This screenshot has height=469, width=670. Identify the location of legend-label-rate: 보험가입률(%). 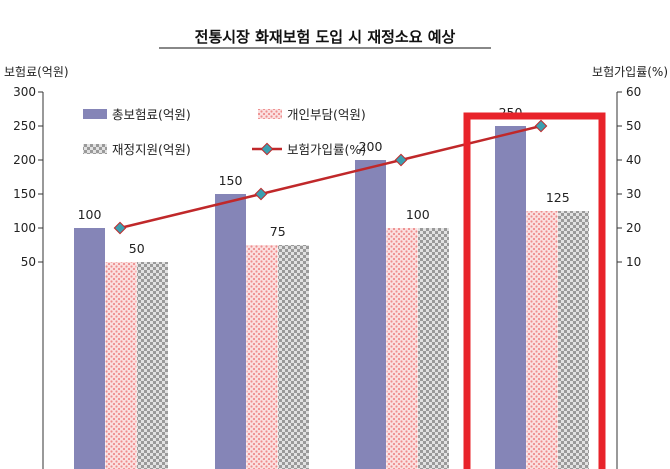
(326, 149).